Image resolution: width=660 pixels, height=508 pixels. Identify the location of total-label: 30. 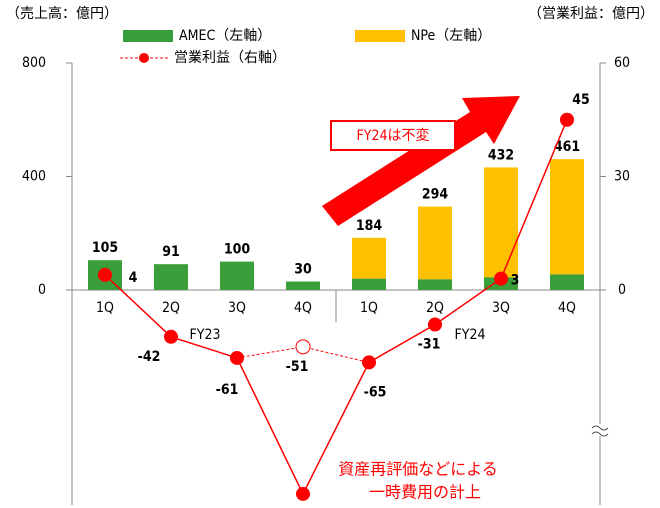
(303, 269).